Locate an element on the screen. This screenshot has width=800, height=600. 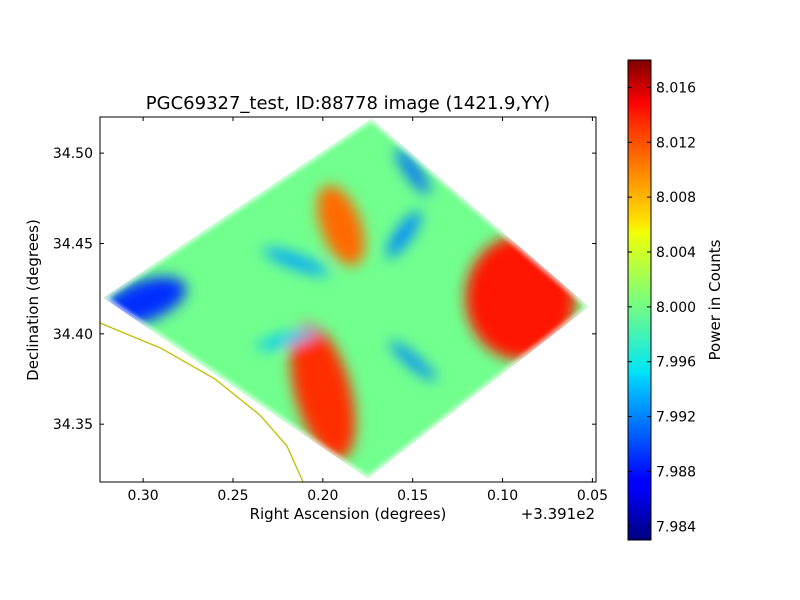
x-axis-offset-label: +3.391e2 is located at coordinates (558, 514).